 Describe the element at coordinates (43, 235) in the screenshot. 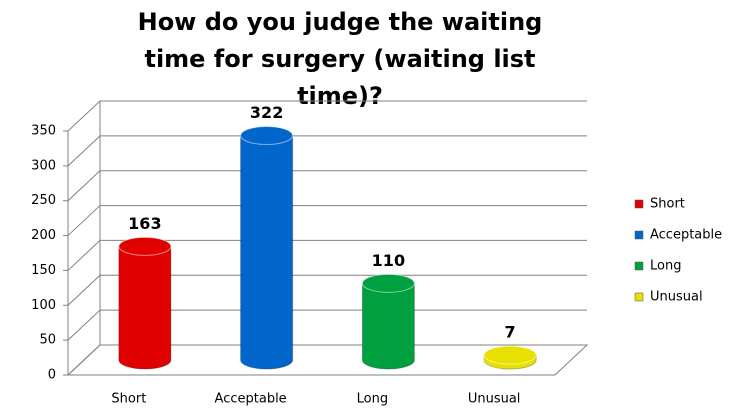

I see `y-tick-label: 200` at that location.